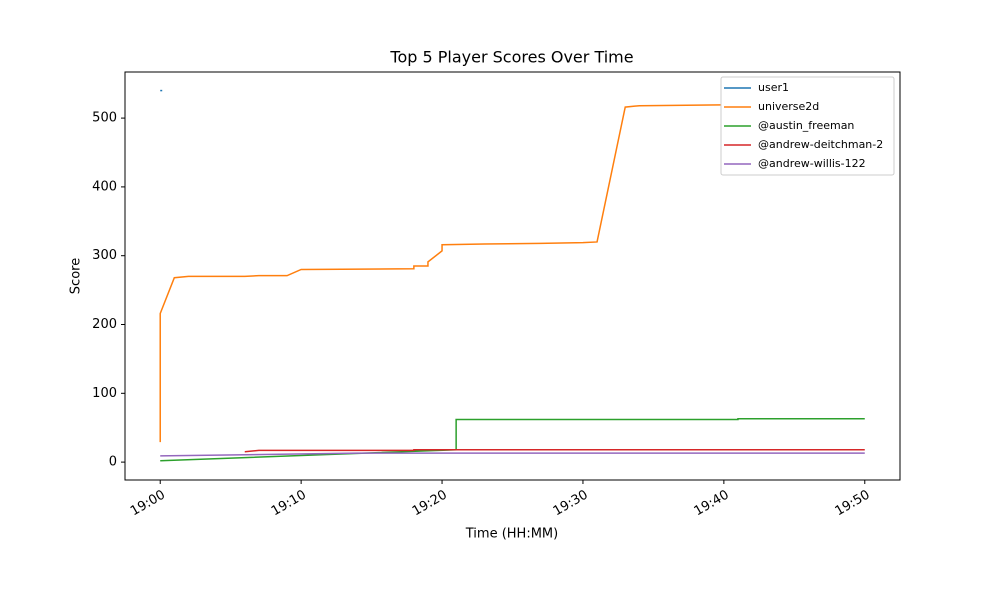  What do you see at coordinates (820, 144) in the screenshot?
I see `legend-label: @andrew-deitchman-2` at bounding box center [820, 144].